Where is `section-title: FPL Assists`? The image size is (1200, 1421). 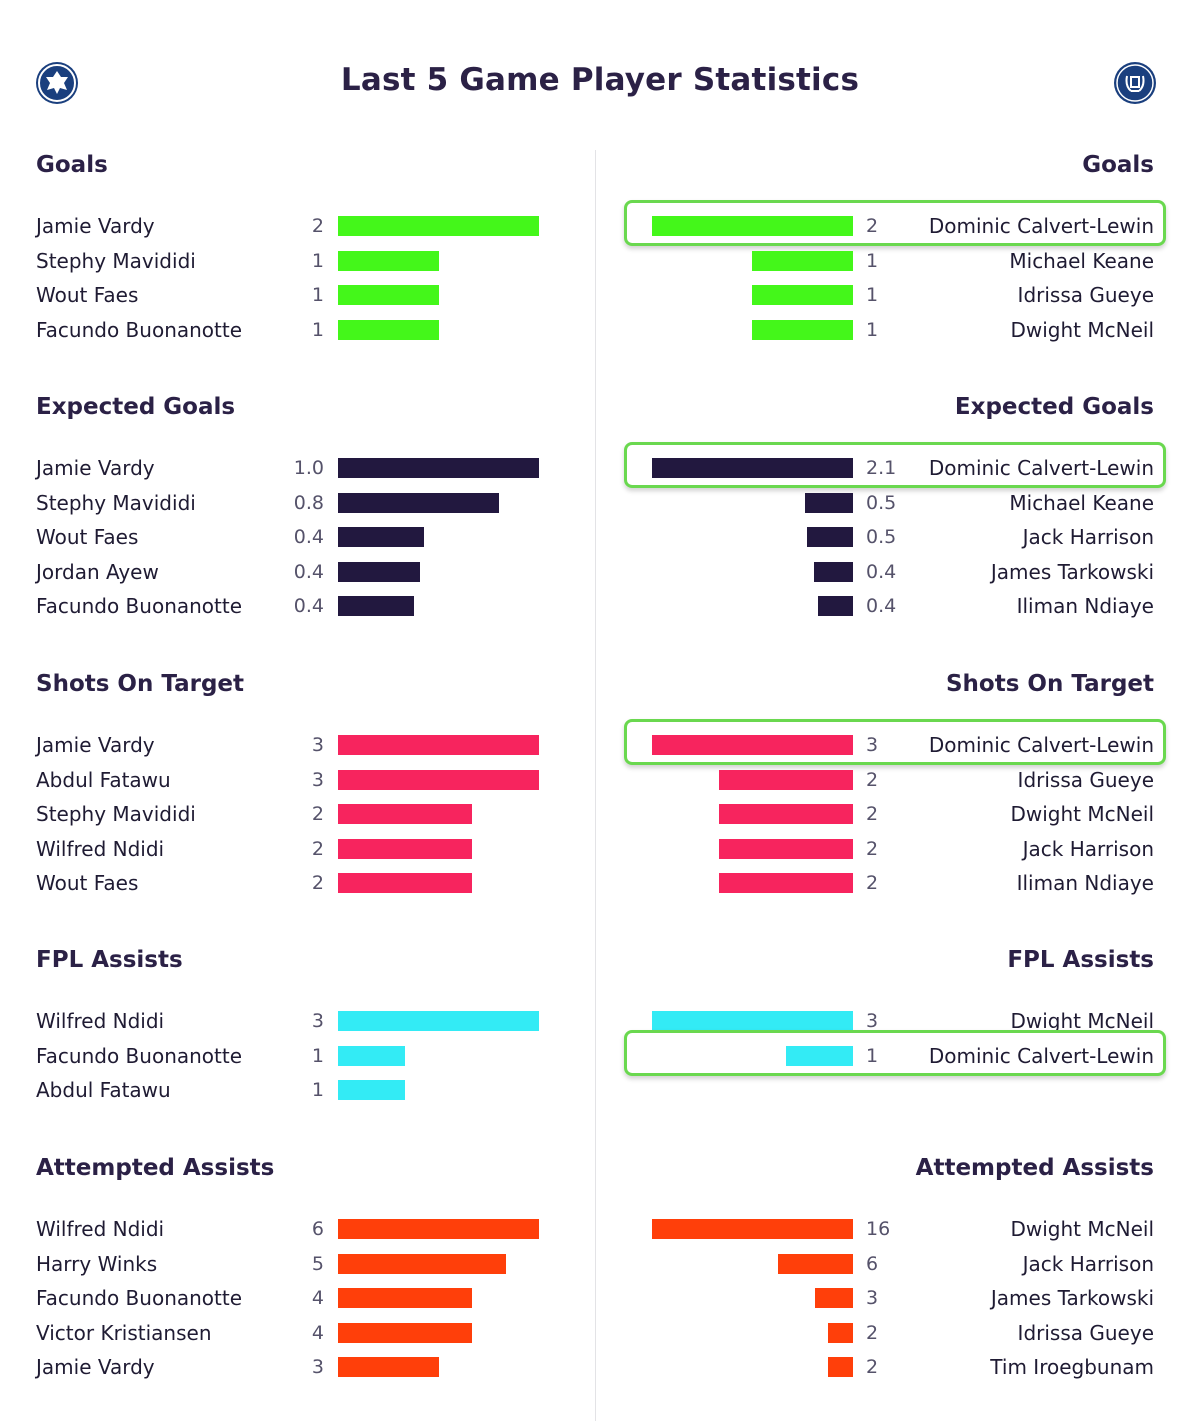 section-title: FPL Assists is located at coordinates (109, 960).